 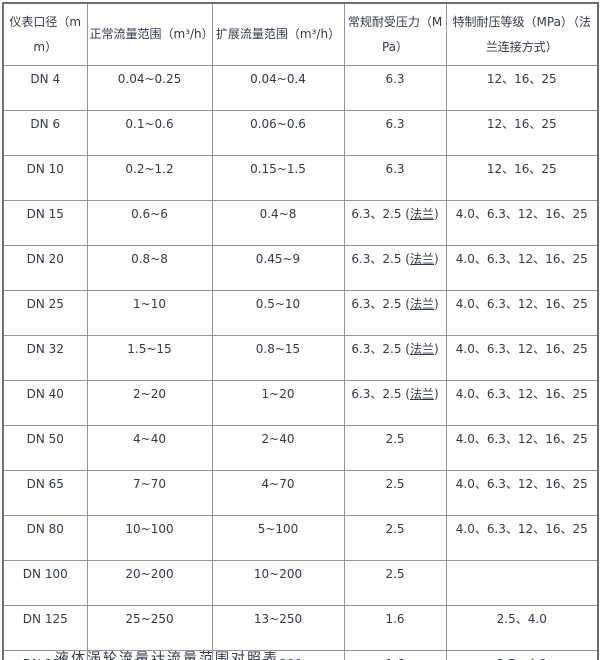 What do you see at coordinates (395, 34) in the screenshot?
I see `column-header-pressure: 常规耐受压力（MPa）` at bounding box center [395, 34].